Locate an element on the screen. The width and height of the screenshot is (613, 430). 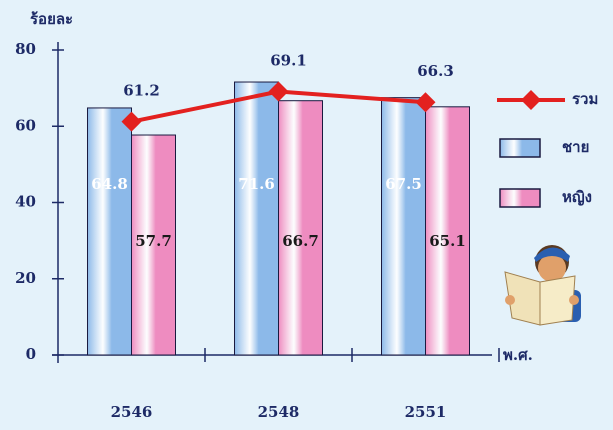
legend-label: รวม is located at coordinates (585, 99).